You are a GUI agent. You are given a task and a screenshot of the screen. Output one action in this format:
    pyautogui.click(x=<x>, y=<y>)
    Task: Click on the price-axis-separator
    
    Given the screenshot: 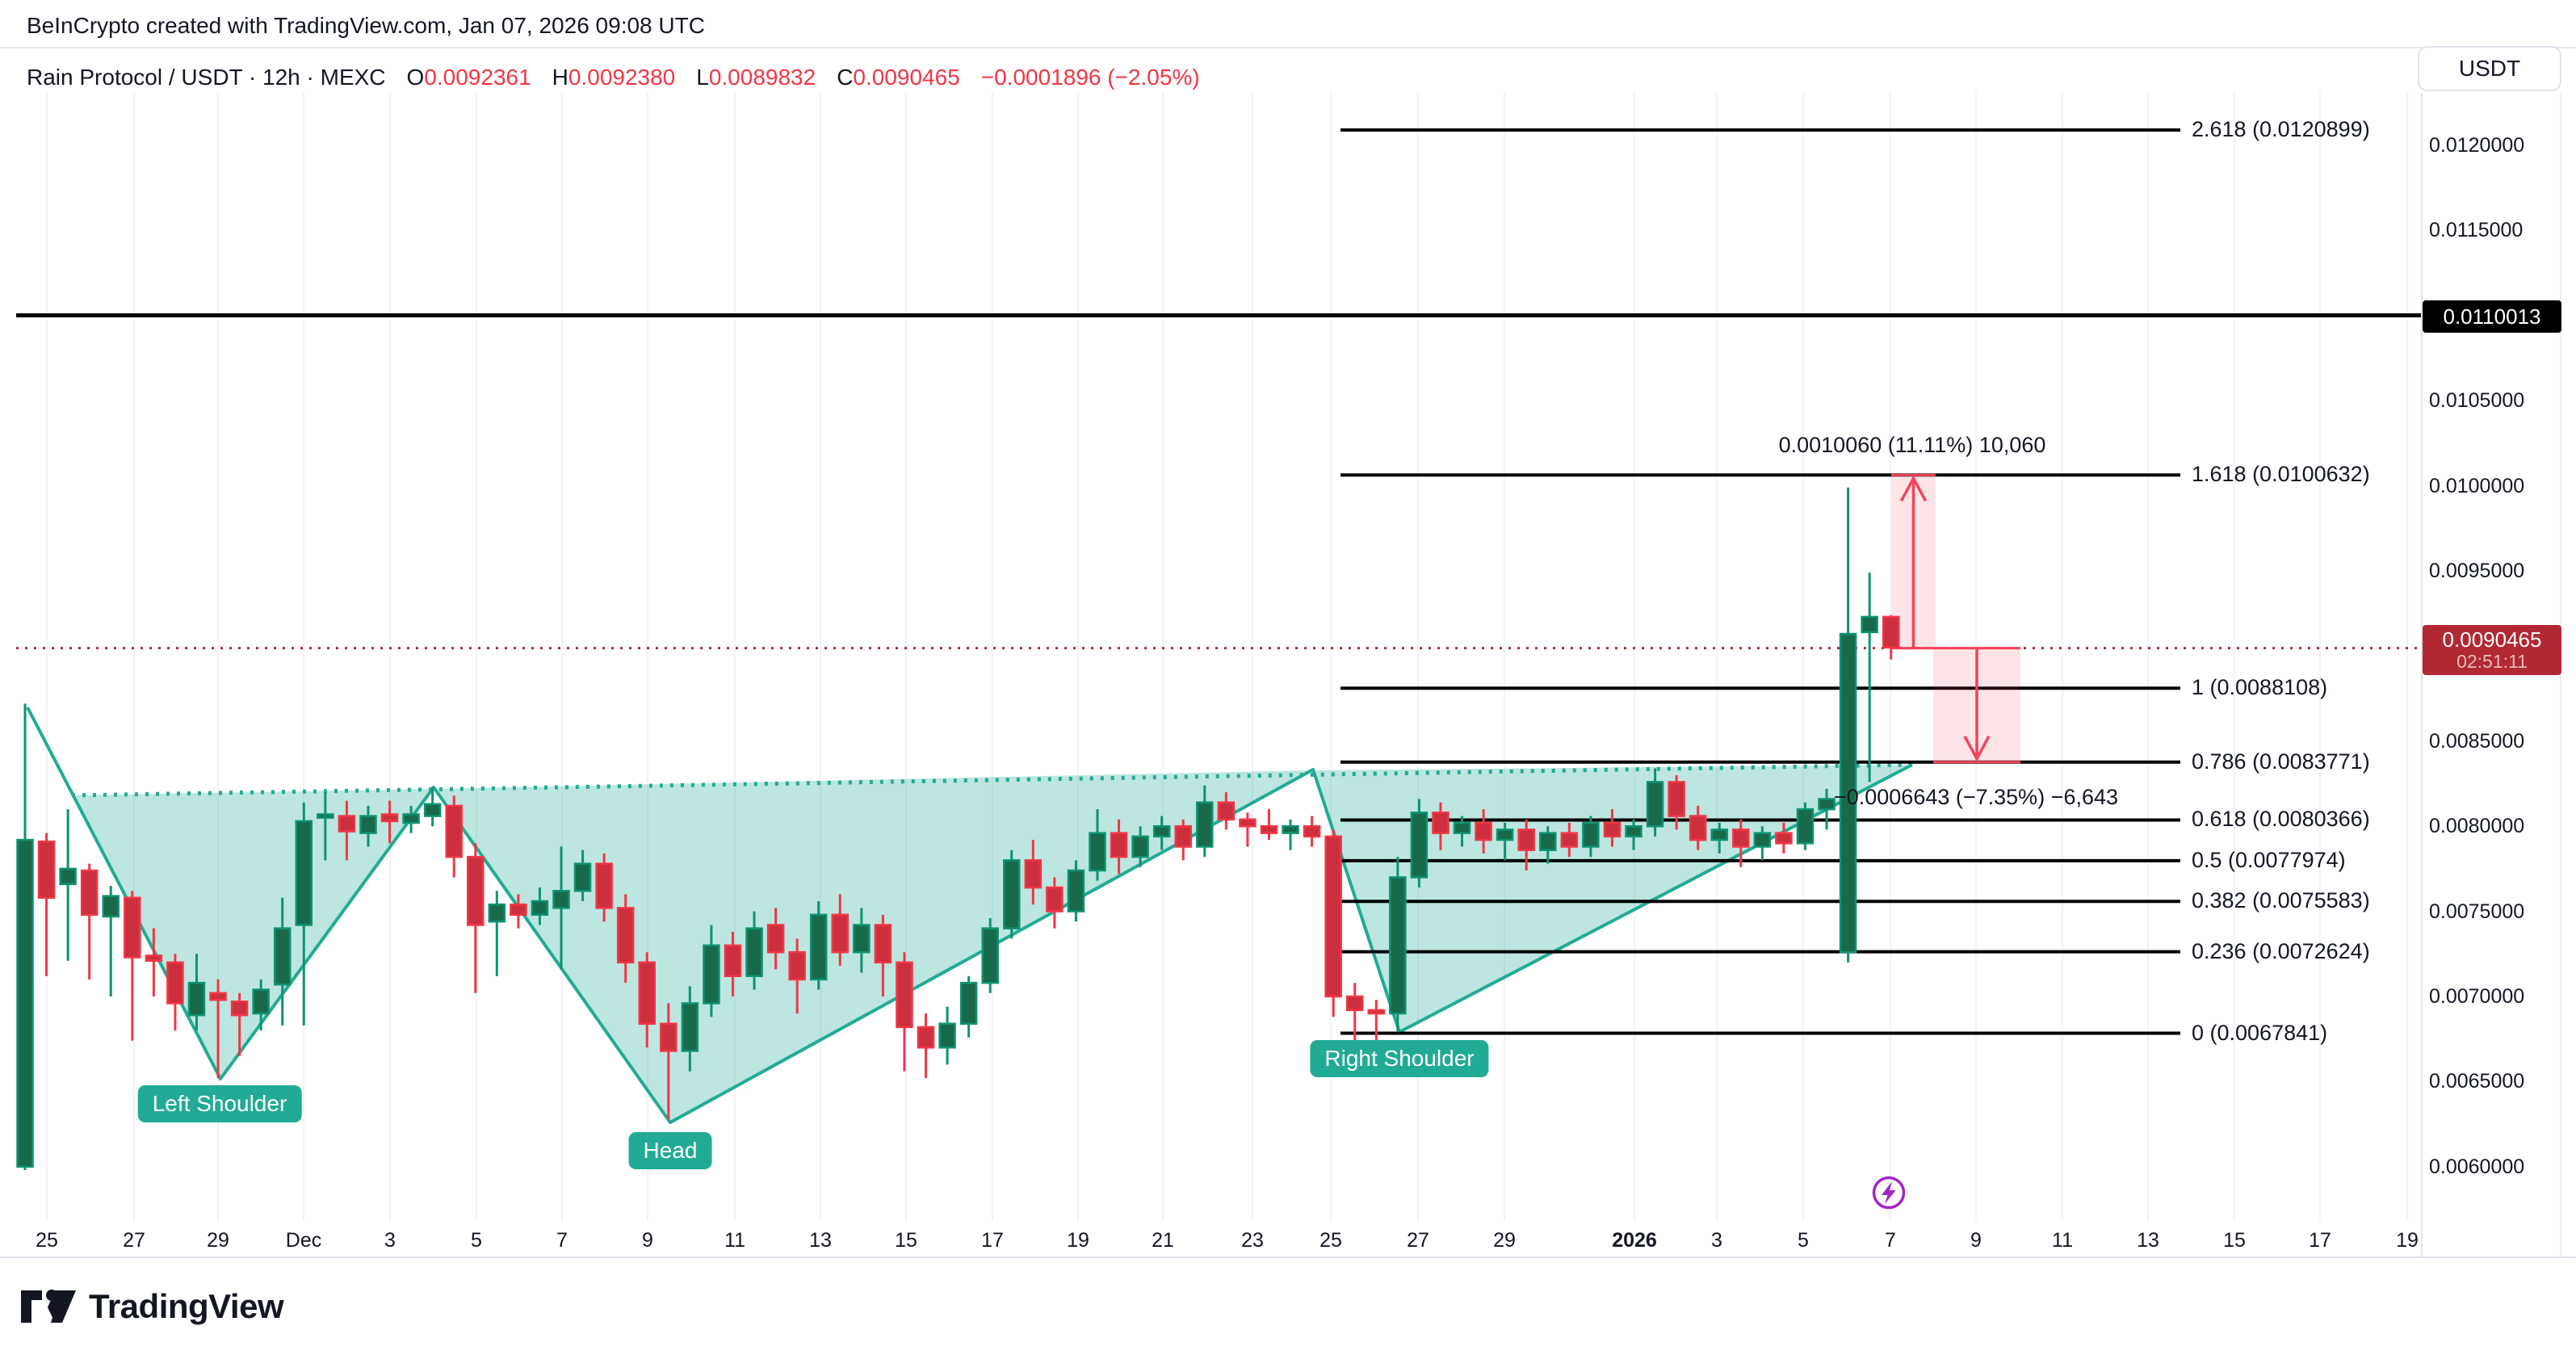 What is the action you would take?
    pyautogui.click(x=2422, y=675)
    